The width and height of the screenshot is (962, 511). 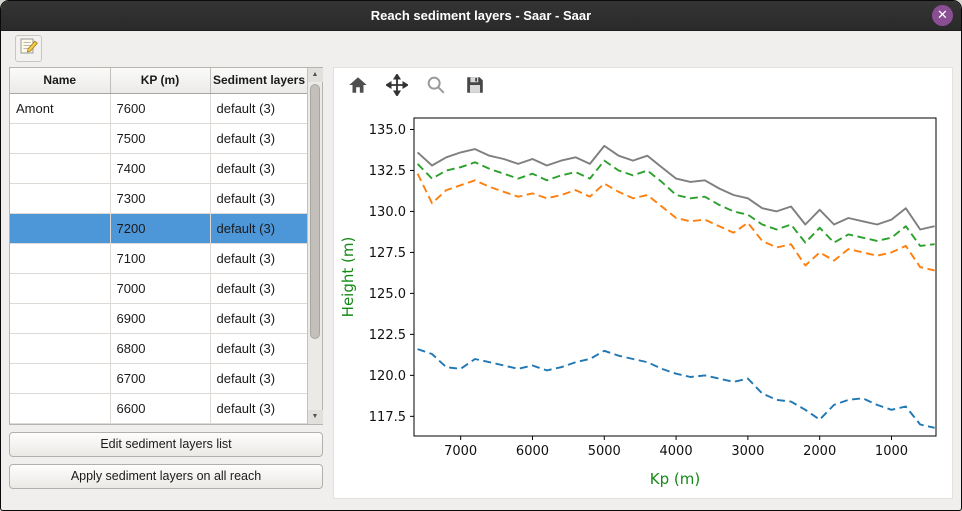 I want to click on cell-name: Amont, so click(x=60, y=108).